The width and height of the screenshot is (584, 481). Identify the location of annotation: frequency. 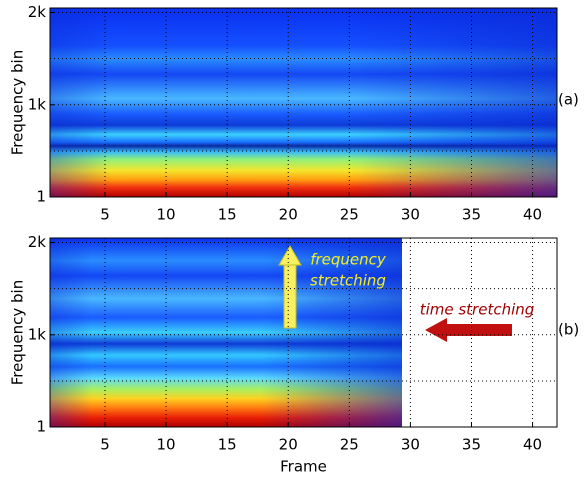
(348, 260).